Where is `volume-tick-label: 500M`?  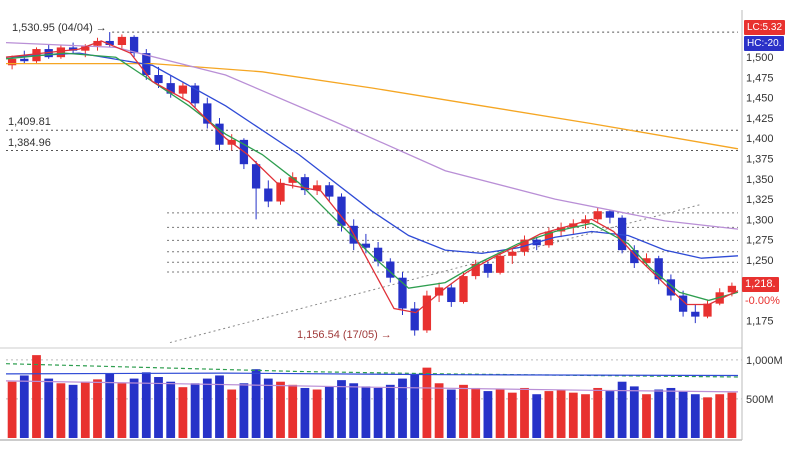
volume-tick-label: 500M is located at coordinates (760, 400).